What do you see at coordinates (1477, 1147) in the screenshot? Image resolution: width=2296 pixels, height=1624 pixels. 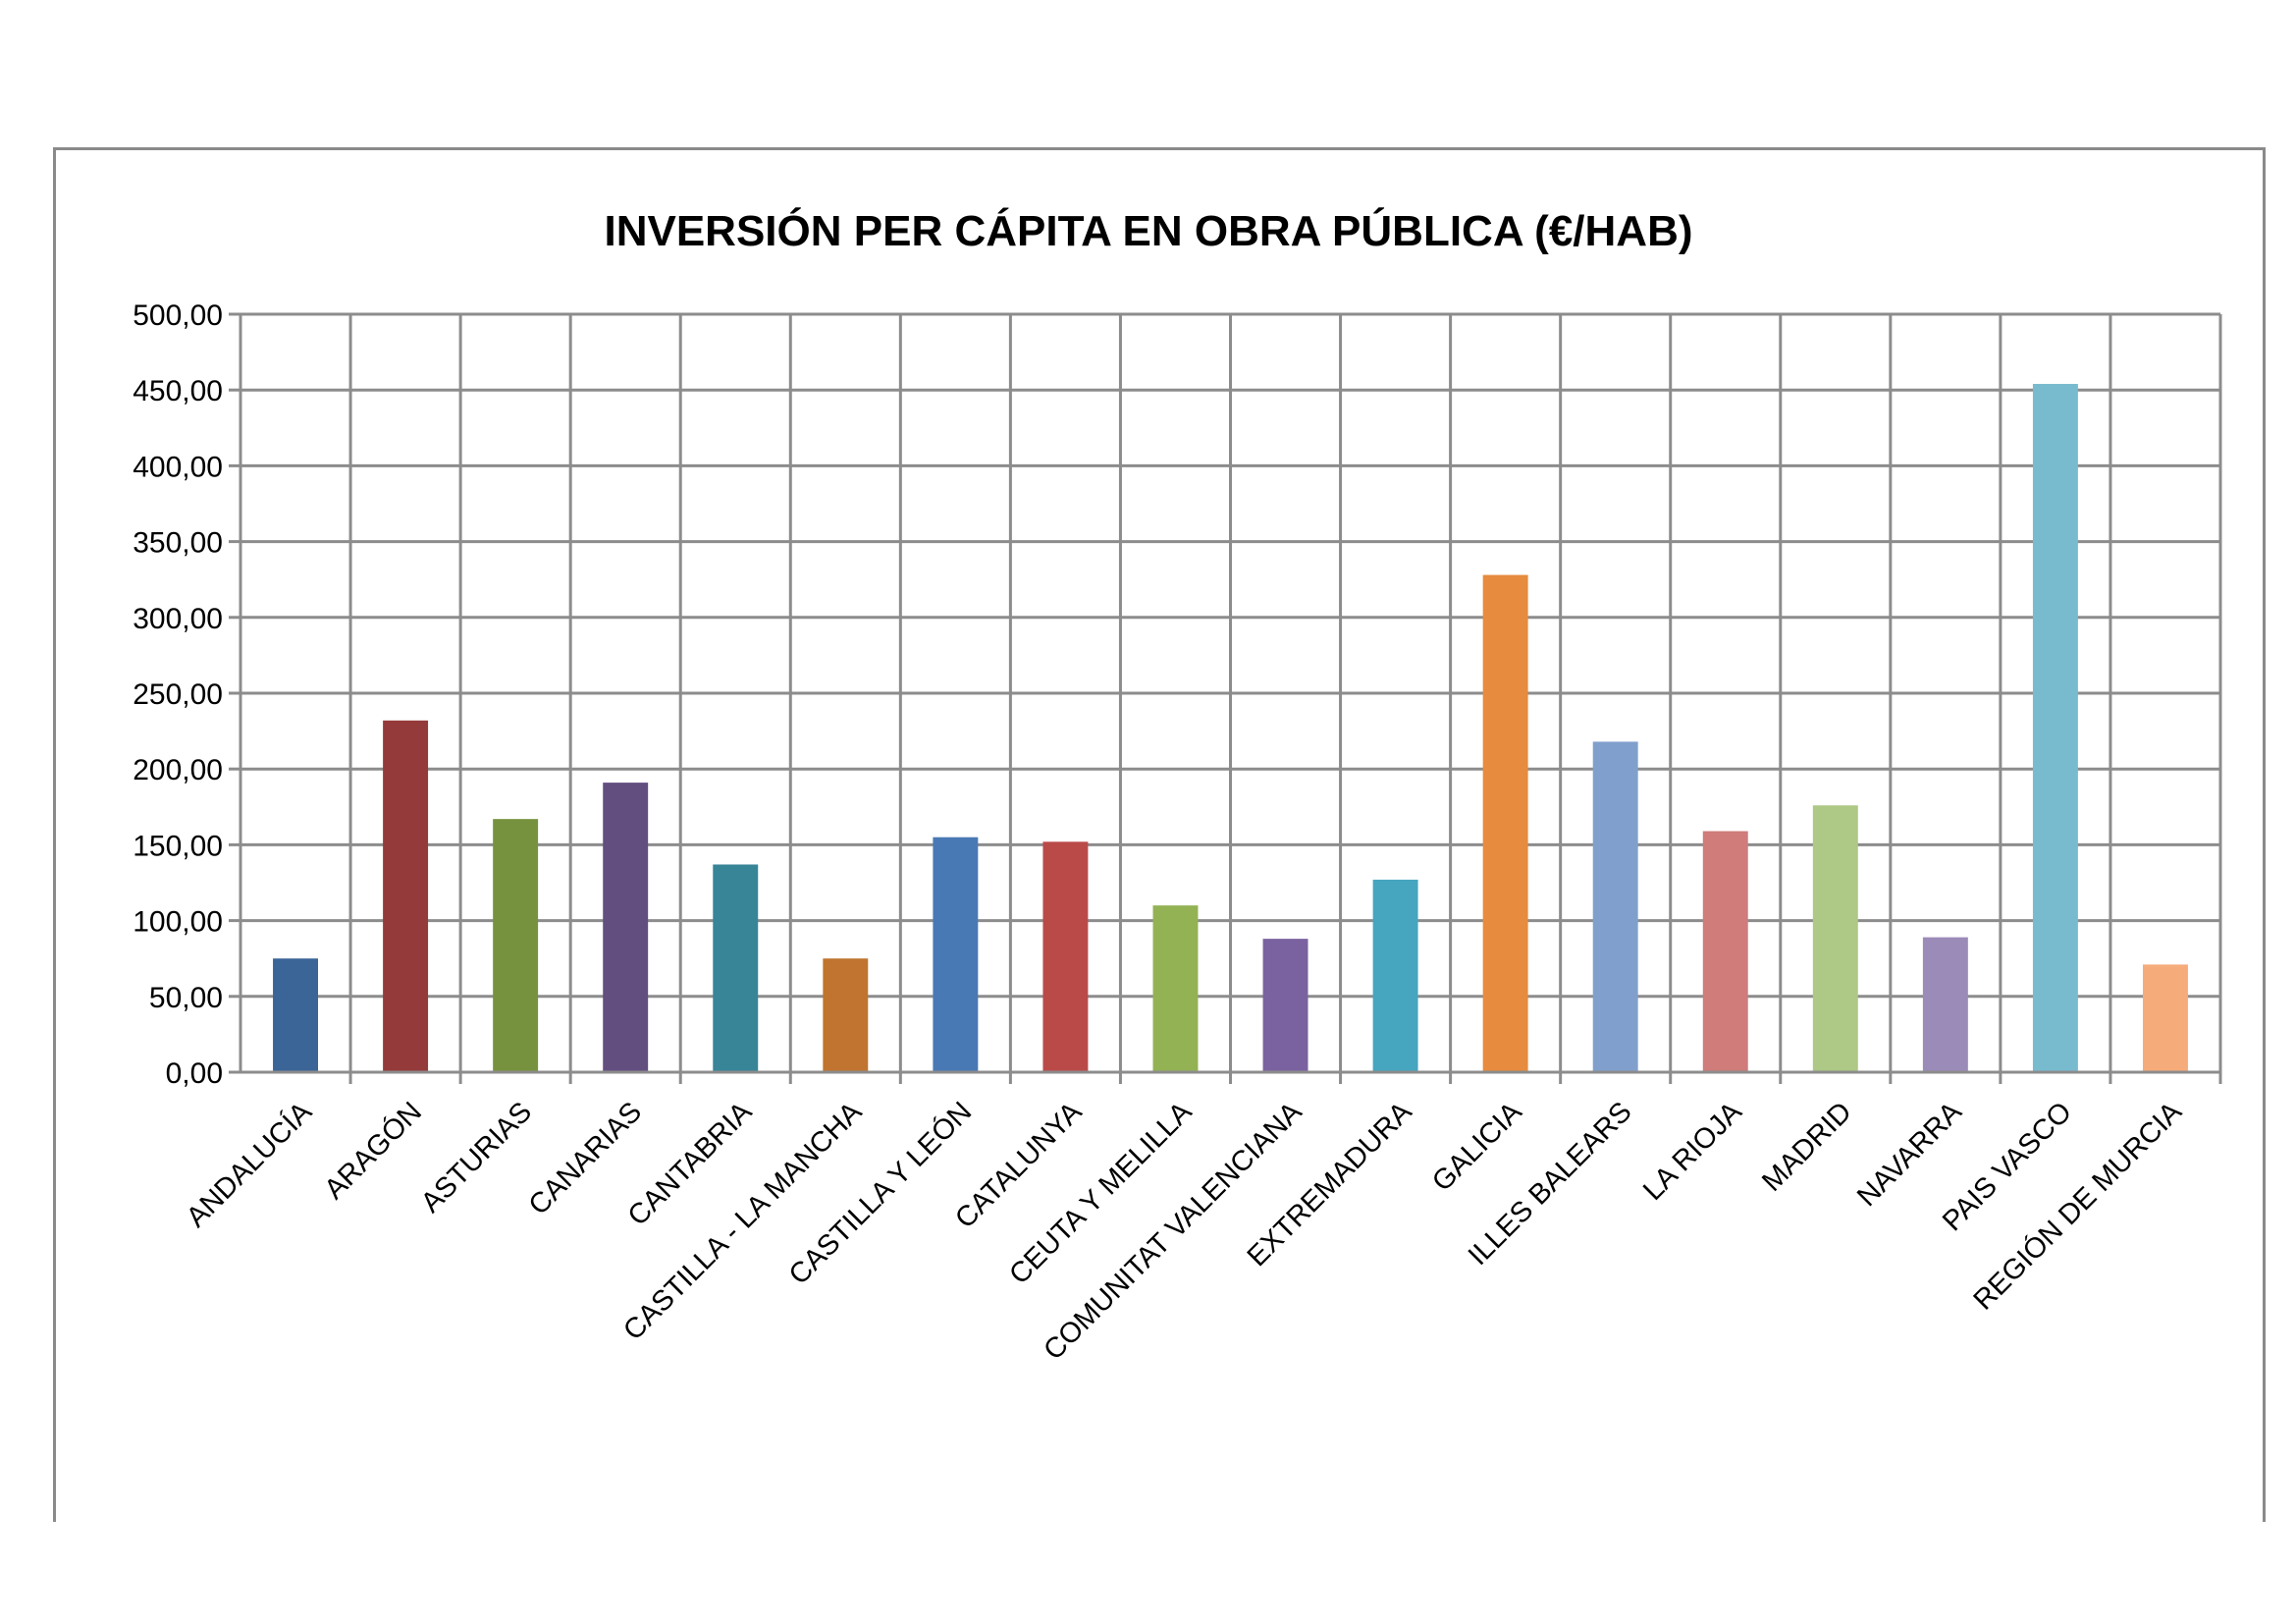 I see `x-tick-label: GALICIA` at bounding box center [1477, 1147].